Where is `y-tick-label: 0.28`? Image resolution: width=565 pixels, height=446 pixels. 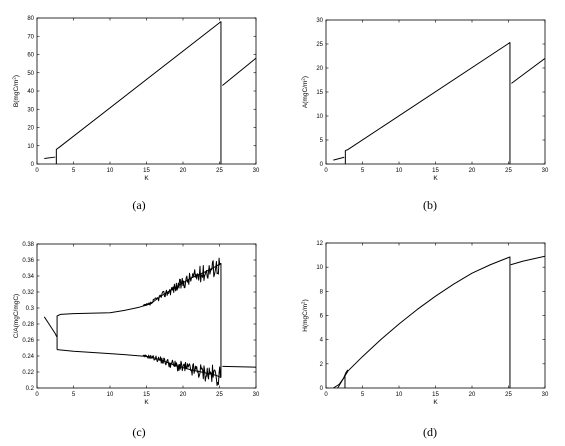 y-tick-label: 0.28 is located at coordinates (28, 325).